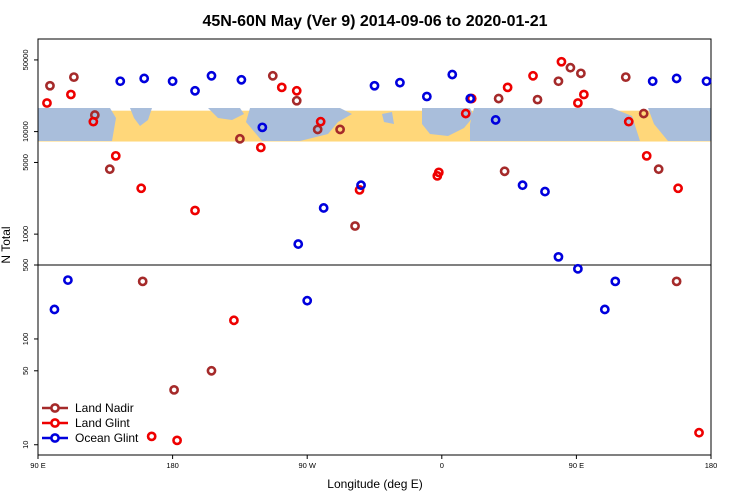  What do you see at coordinates (25, 131) in the screenshot?
I see `y-tick-label: 10000` at bounding box center [25, 131].